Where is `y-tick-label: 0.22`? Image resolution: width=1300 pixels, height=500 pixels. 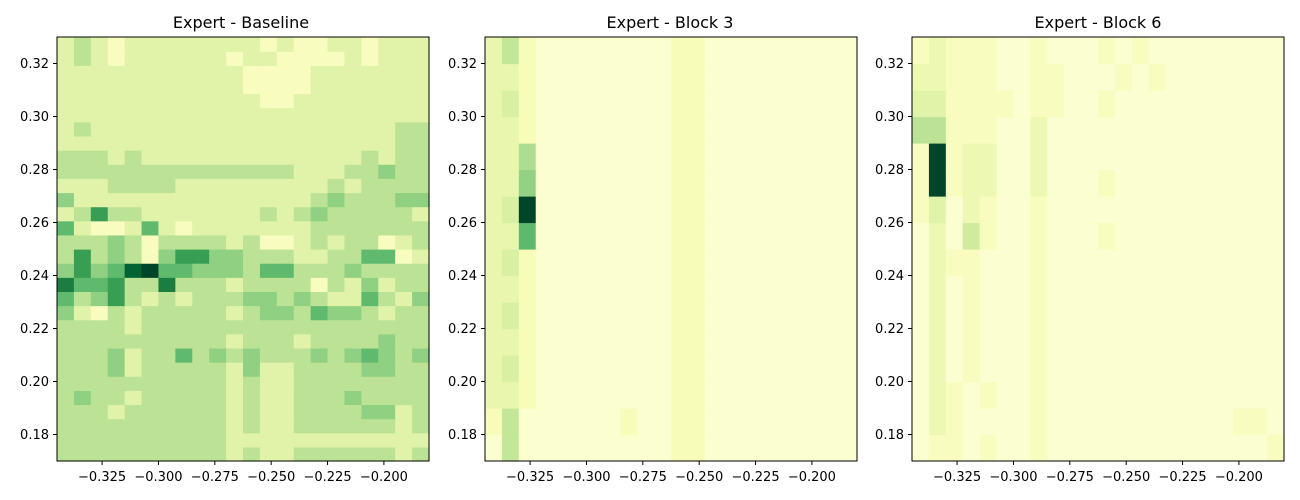
y-tick-label: 0.22 is located at coordinates (889, 329).